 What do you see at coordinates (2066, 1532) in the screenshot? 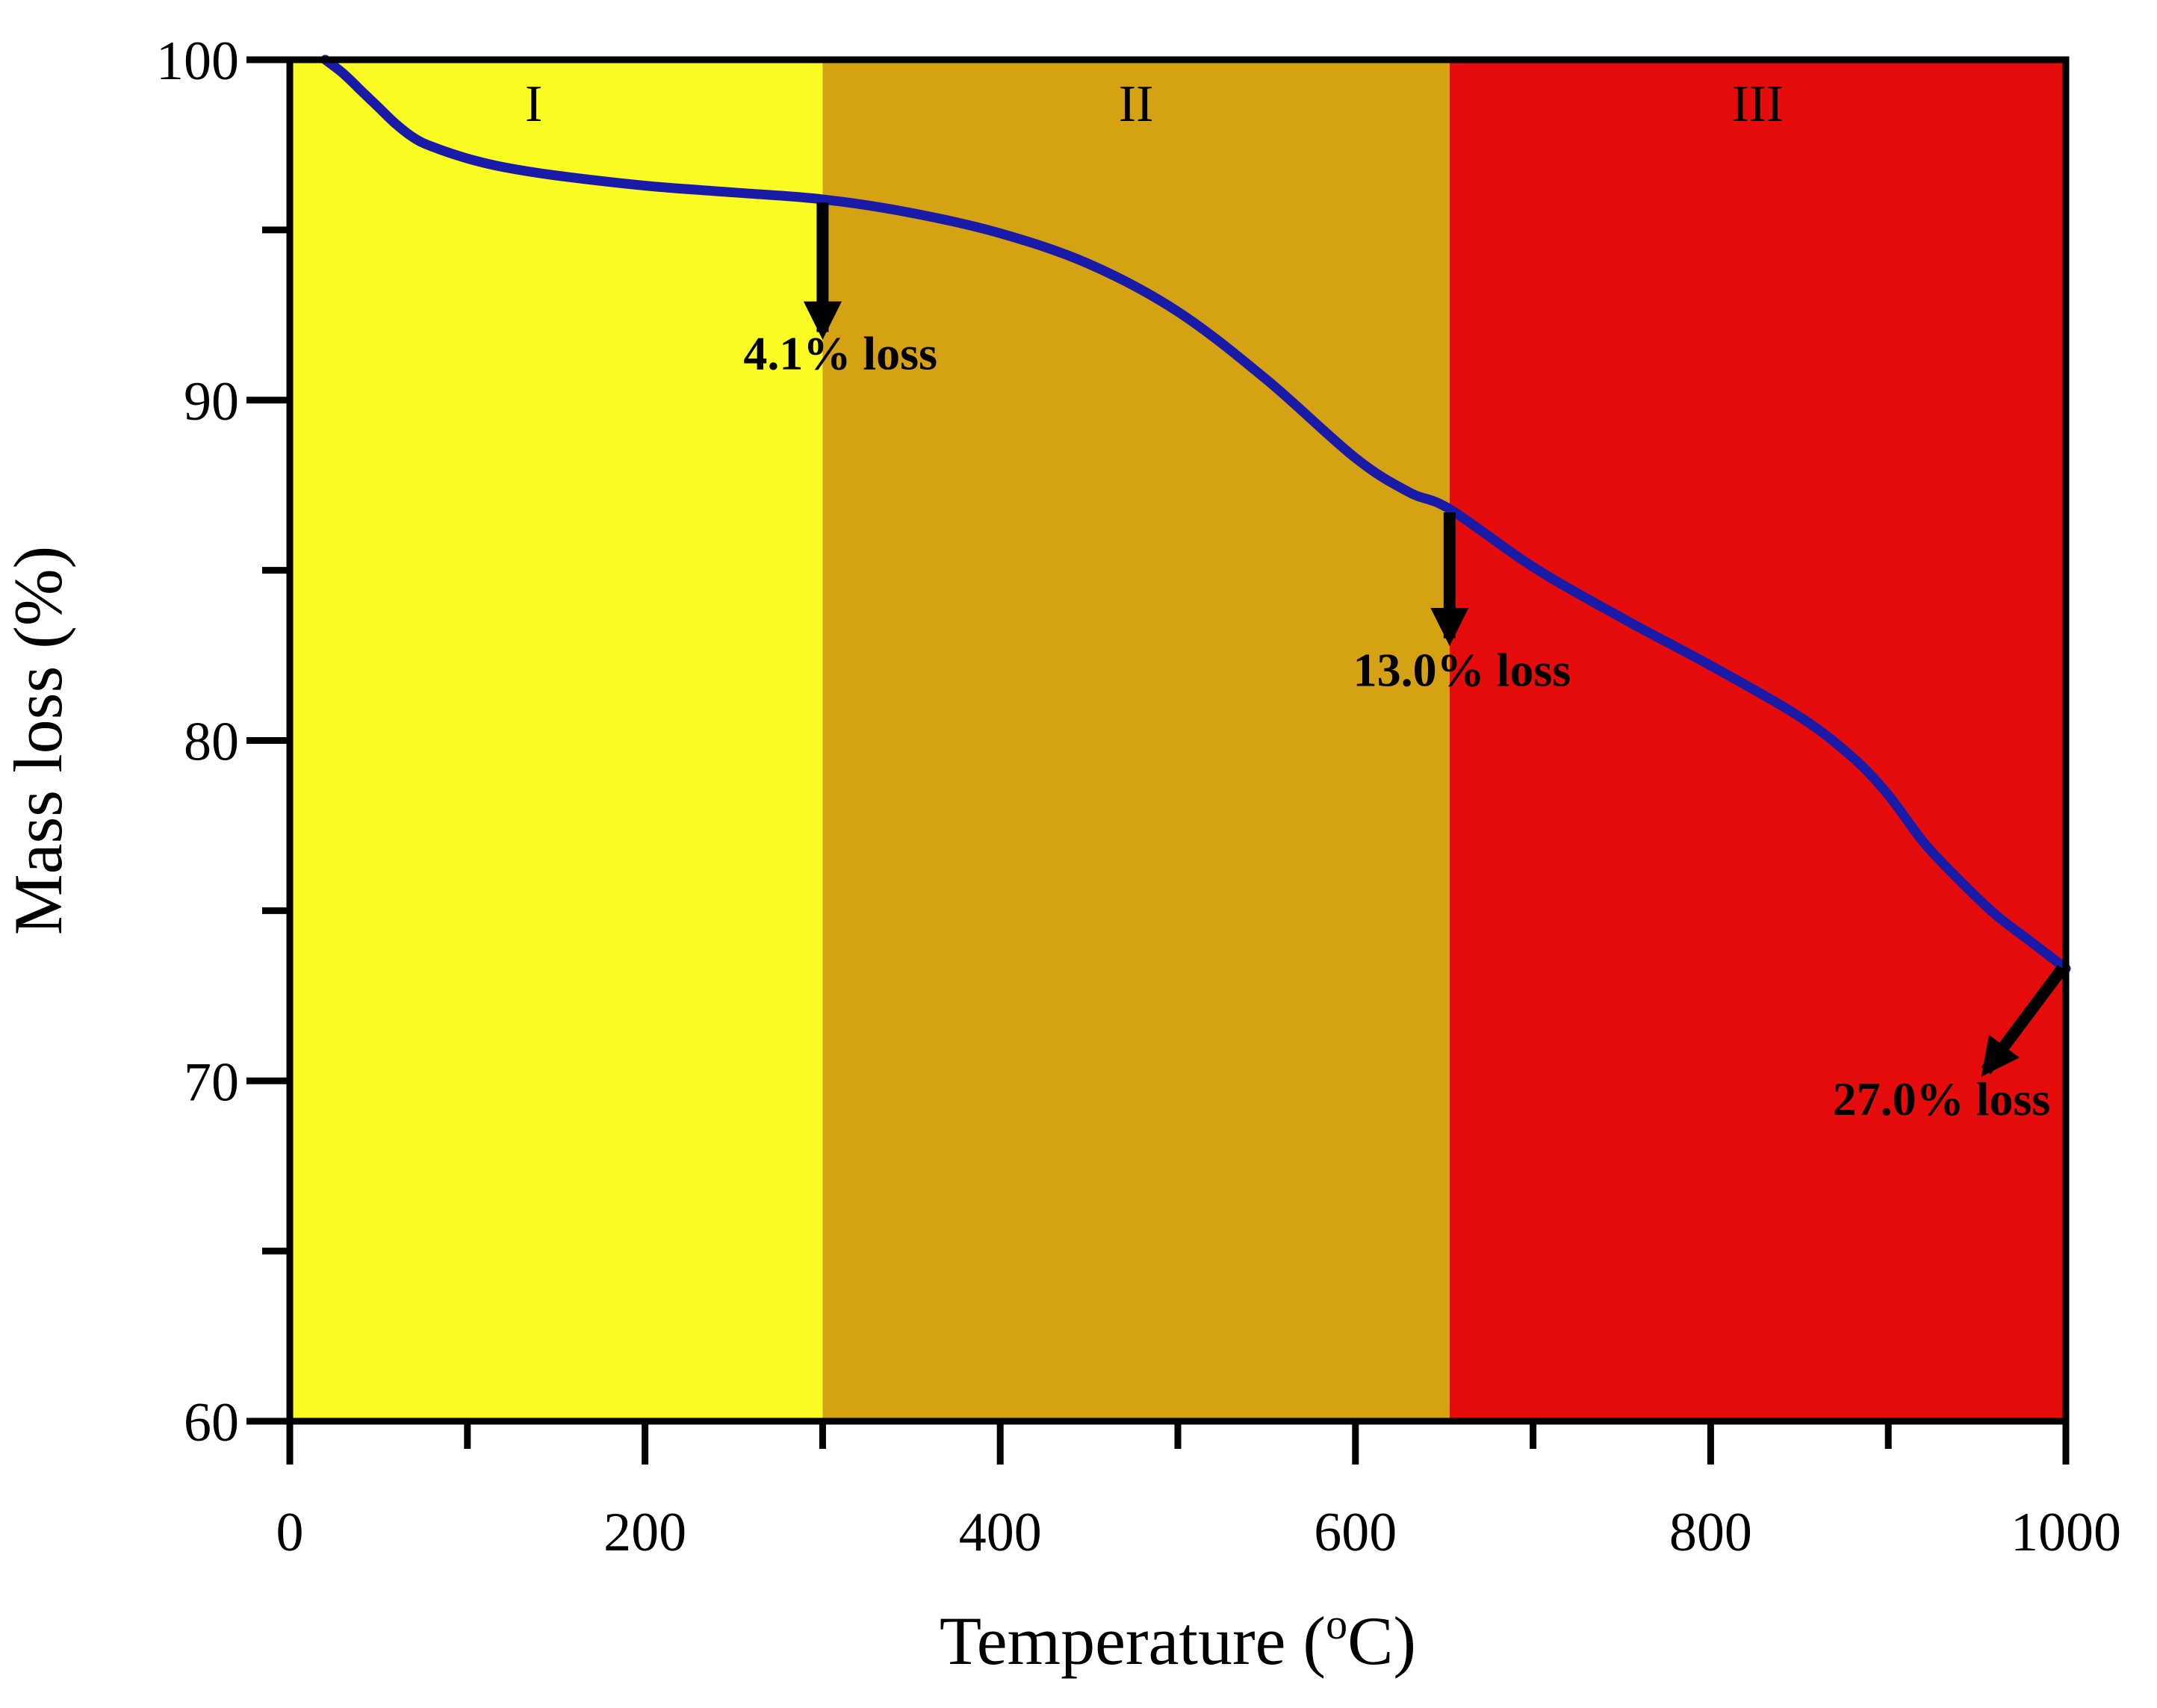
I see `x-tick-label: 1000` at bounding box center [2066, 1532].